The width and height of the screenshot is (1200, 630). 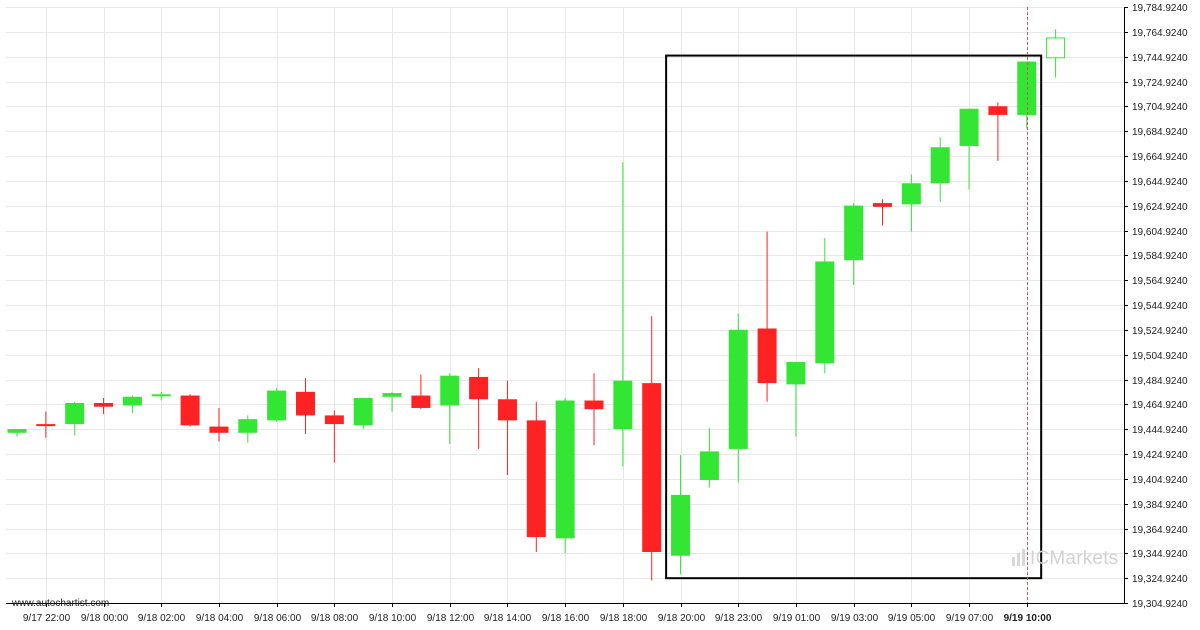 I want to click on x-tick-label: 9/17 22:00, so click(x=47, y=618).